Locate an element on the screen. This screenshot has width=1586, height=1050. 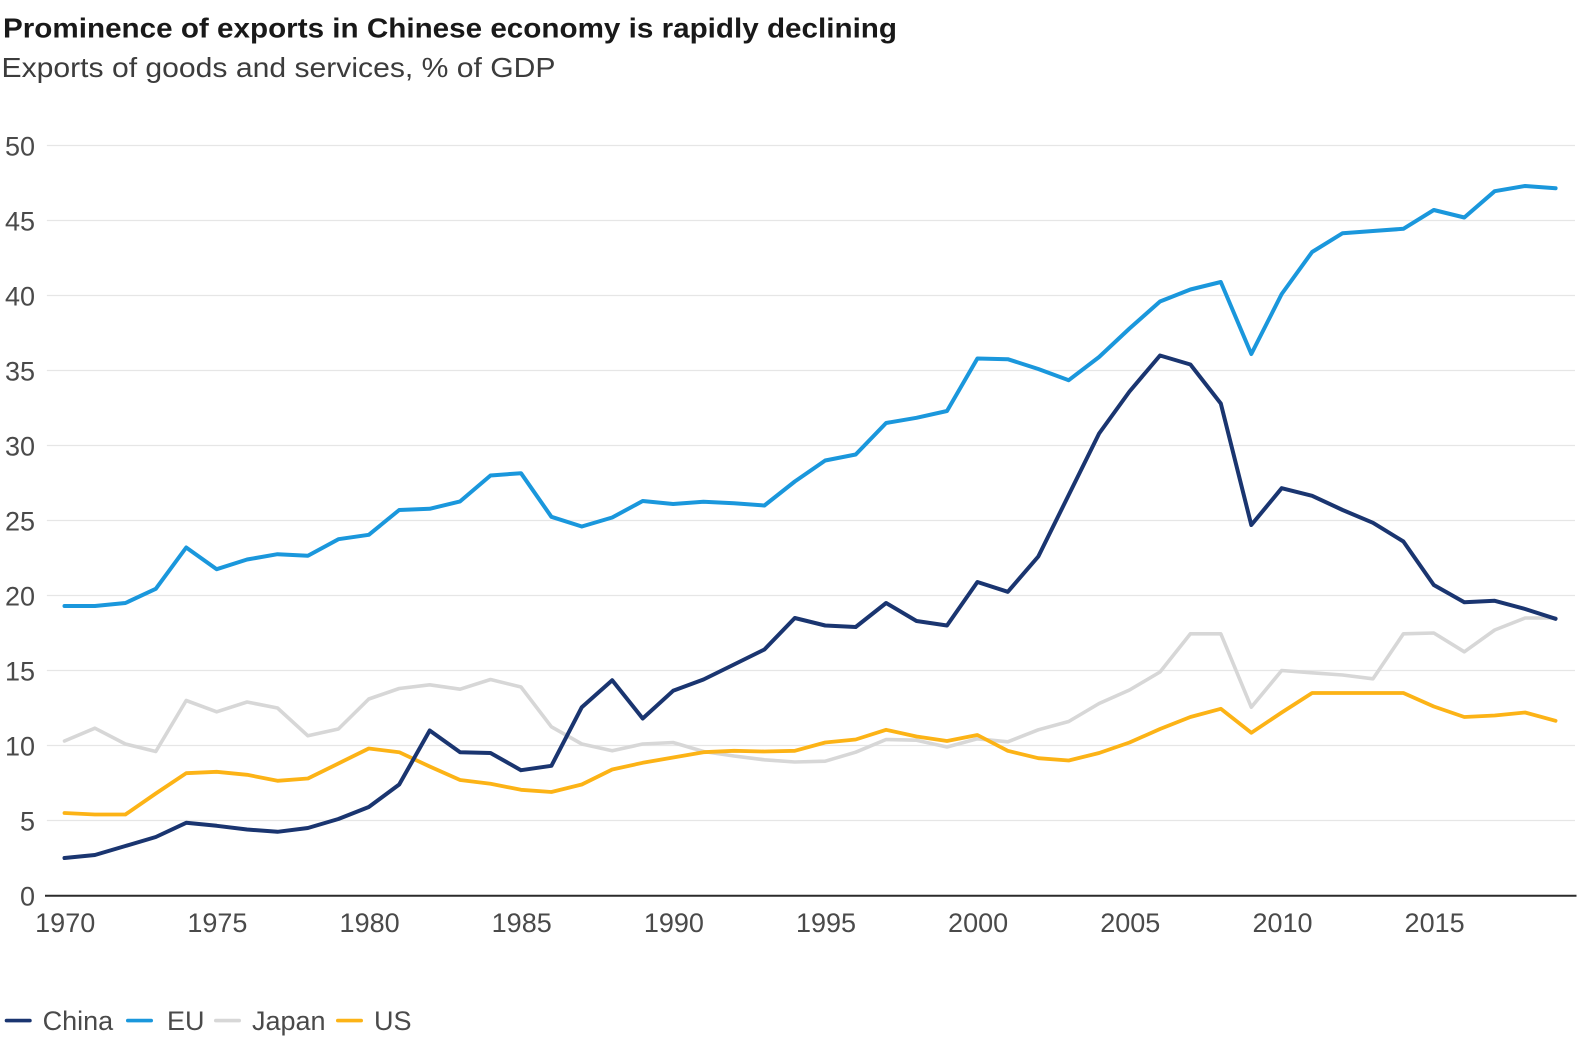
svg-text: 2015 is located at coordinates (1435, 923).